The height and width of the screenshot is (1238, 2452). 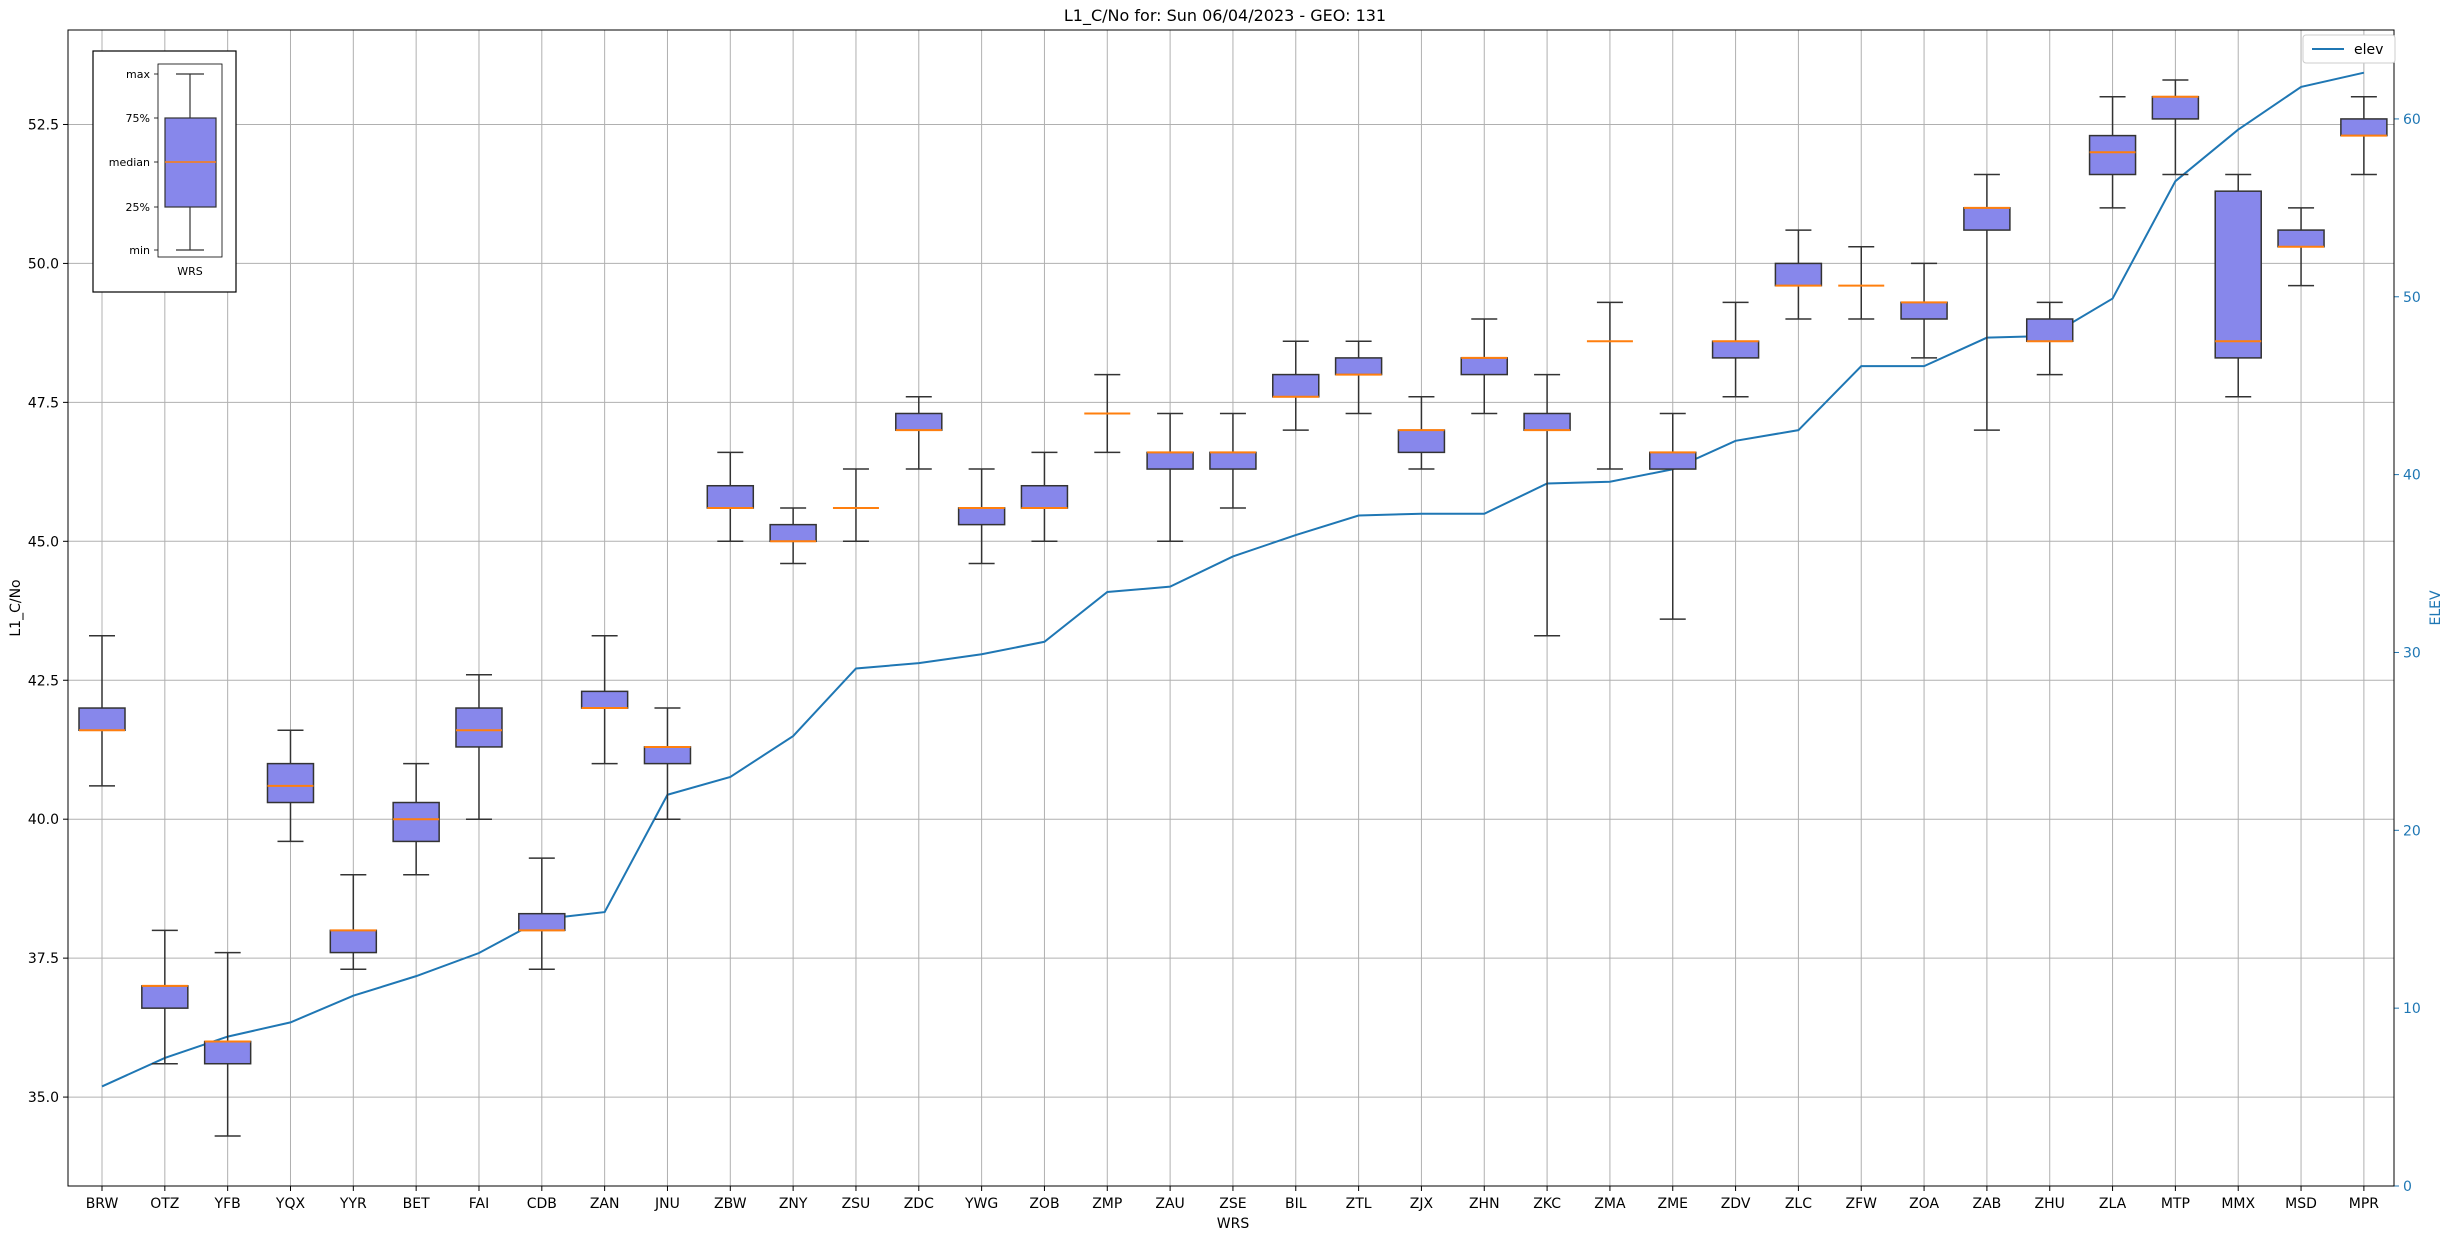 I want to click on box-MPR, so click(x=2364, y=135).